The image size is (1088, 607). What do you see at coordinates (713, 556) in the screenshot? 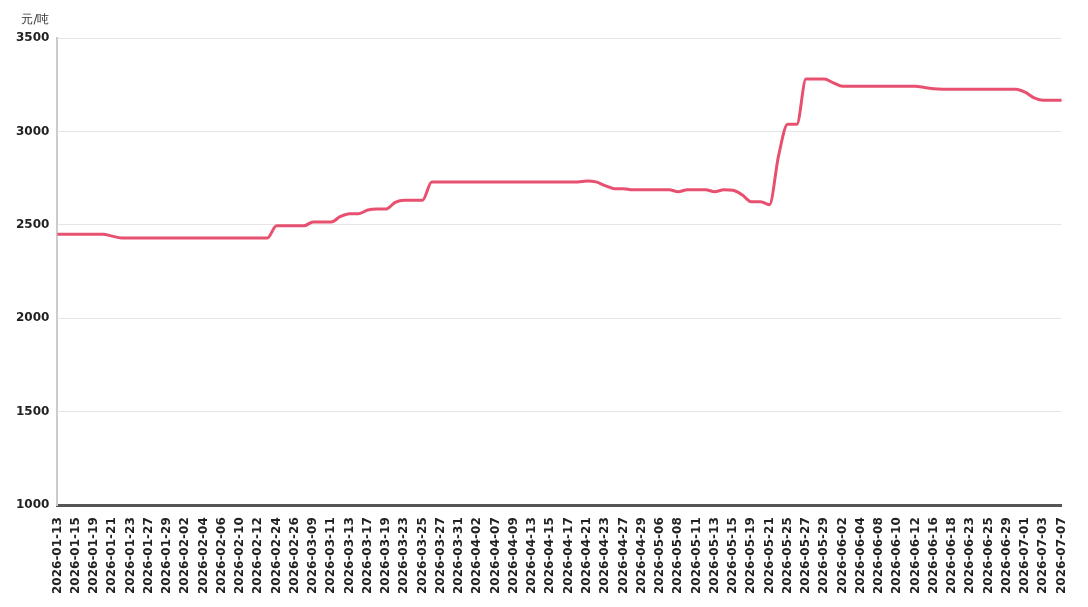
I see `x-tick-label: 2026-05-13` at bounding box center [713, 556].